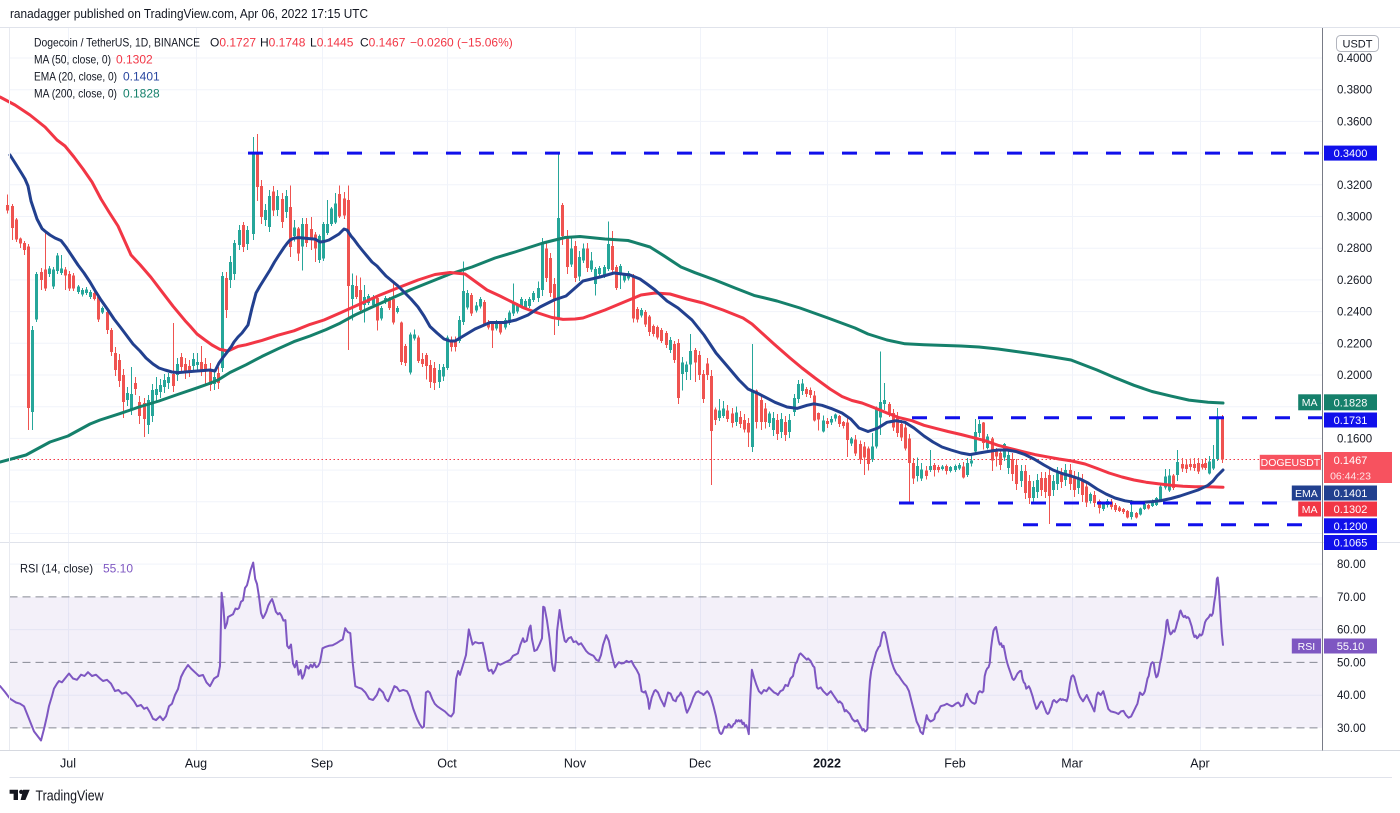 The height and width of the screenshot is (813, 1400). What do you see at coordinates (196, 764) in the screenshot?
I see `svg-text: Aug` at bounding box center [196, 764].